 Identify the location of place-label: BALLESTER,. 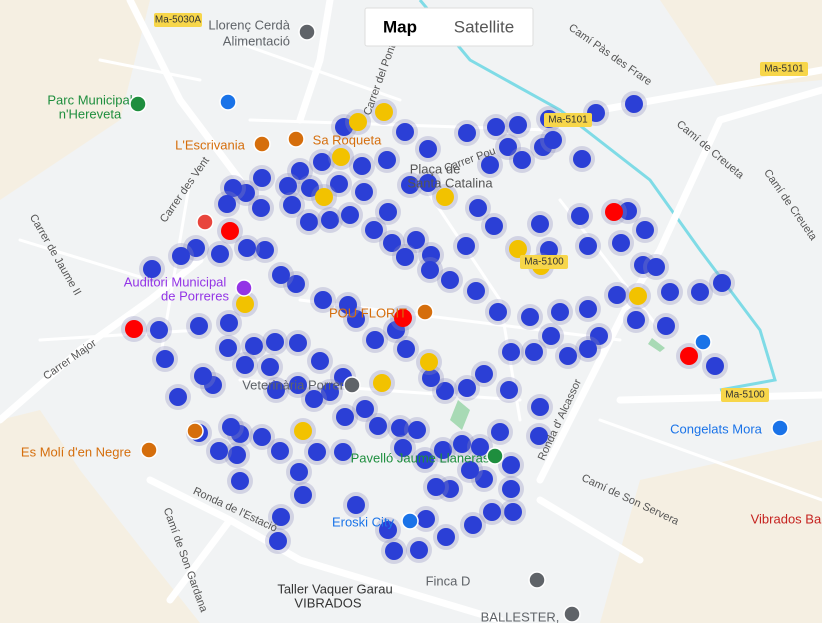
(520, 616).